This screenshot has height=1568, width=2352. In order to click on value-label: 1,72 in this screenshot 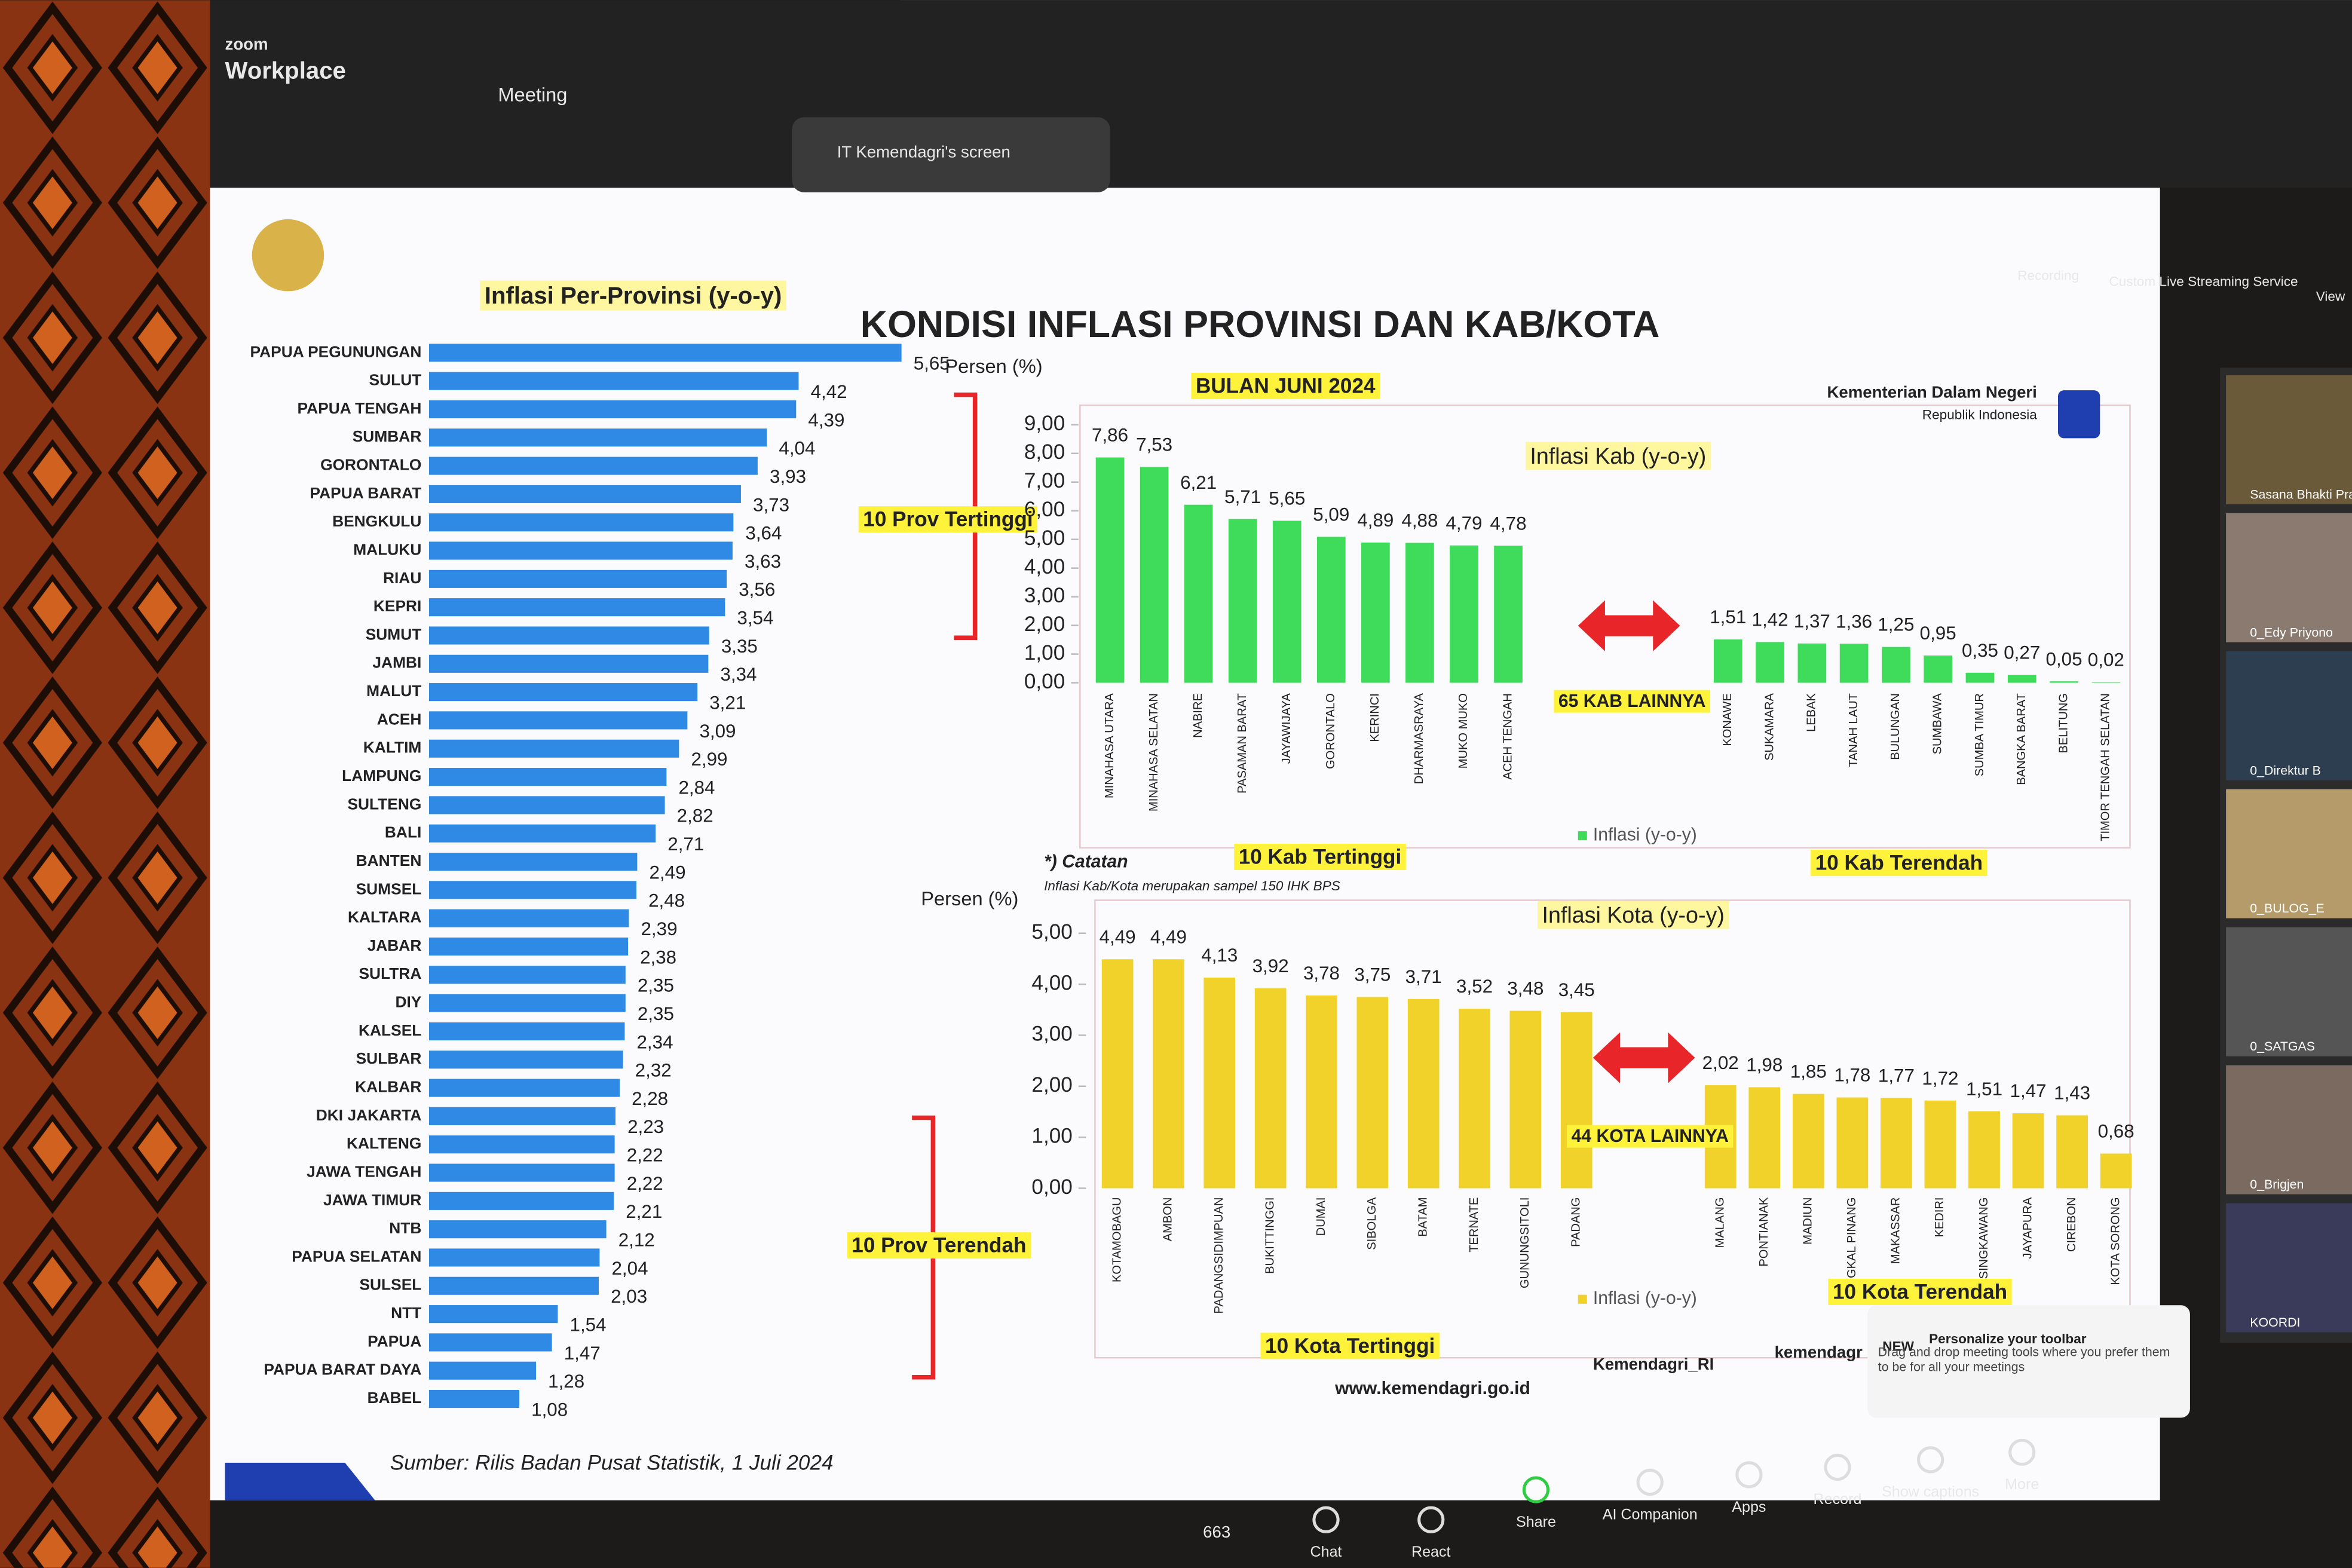, I will do `click(1940, 1078)`.